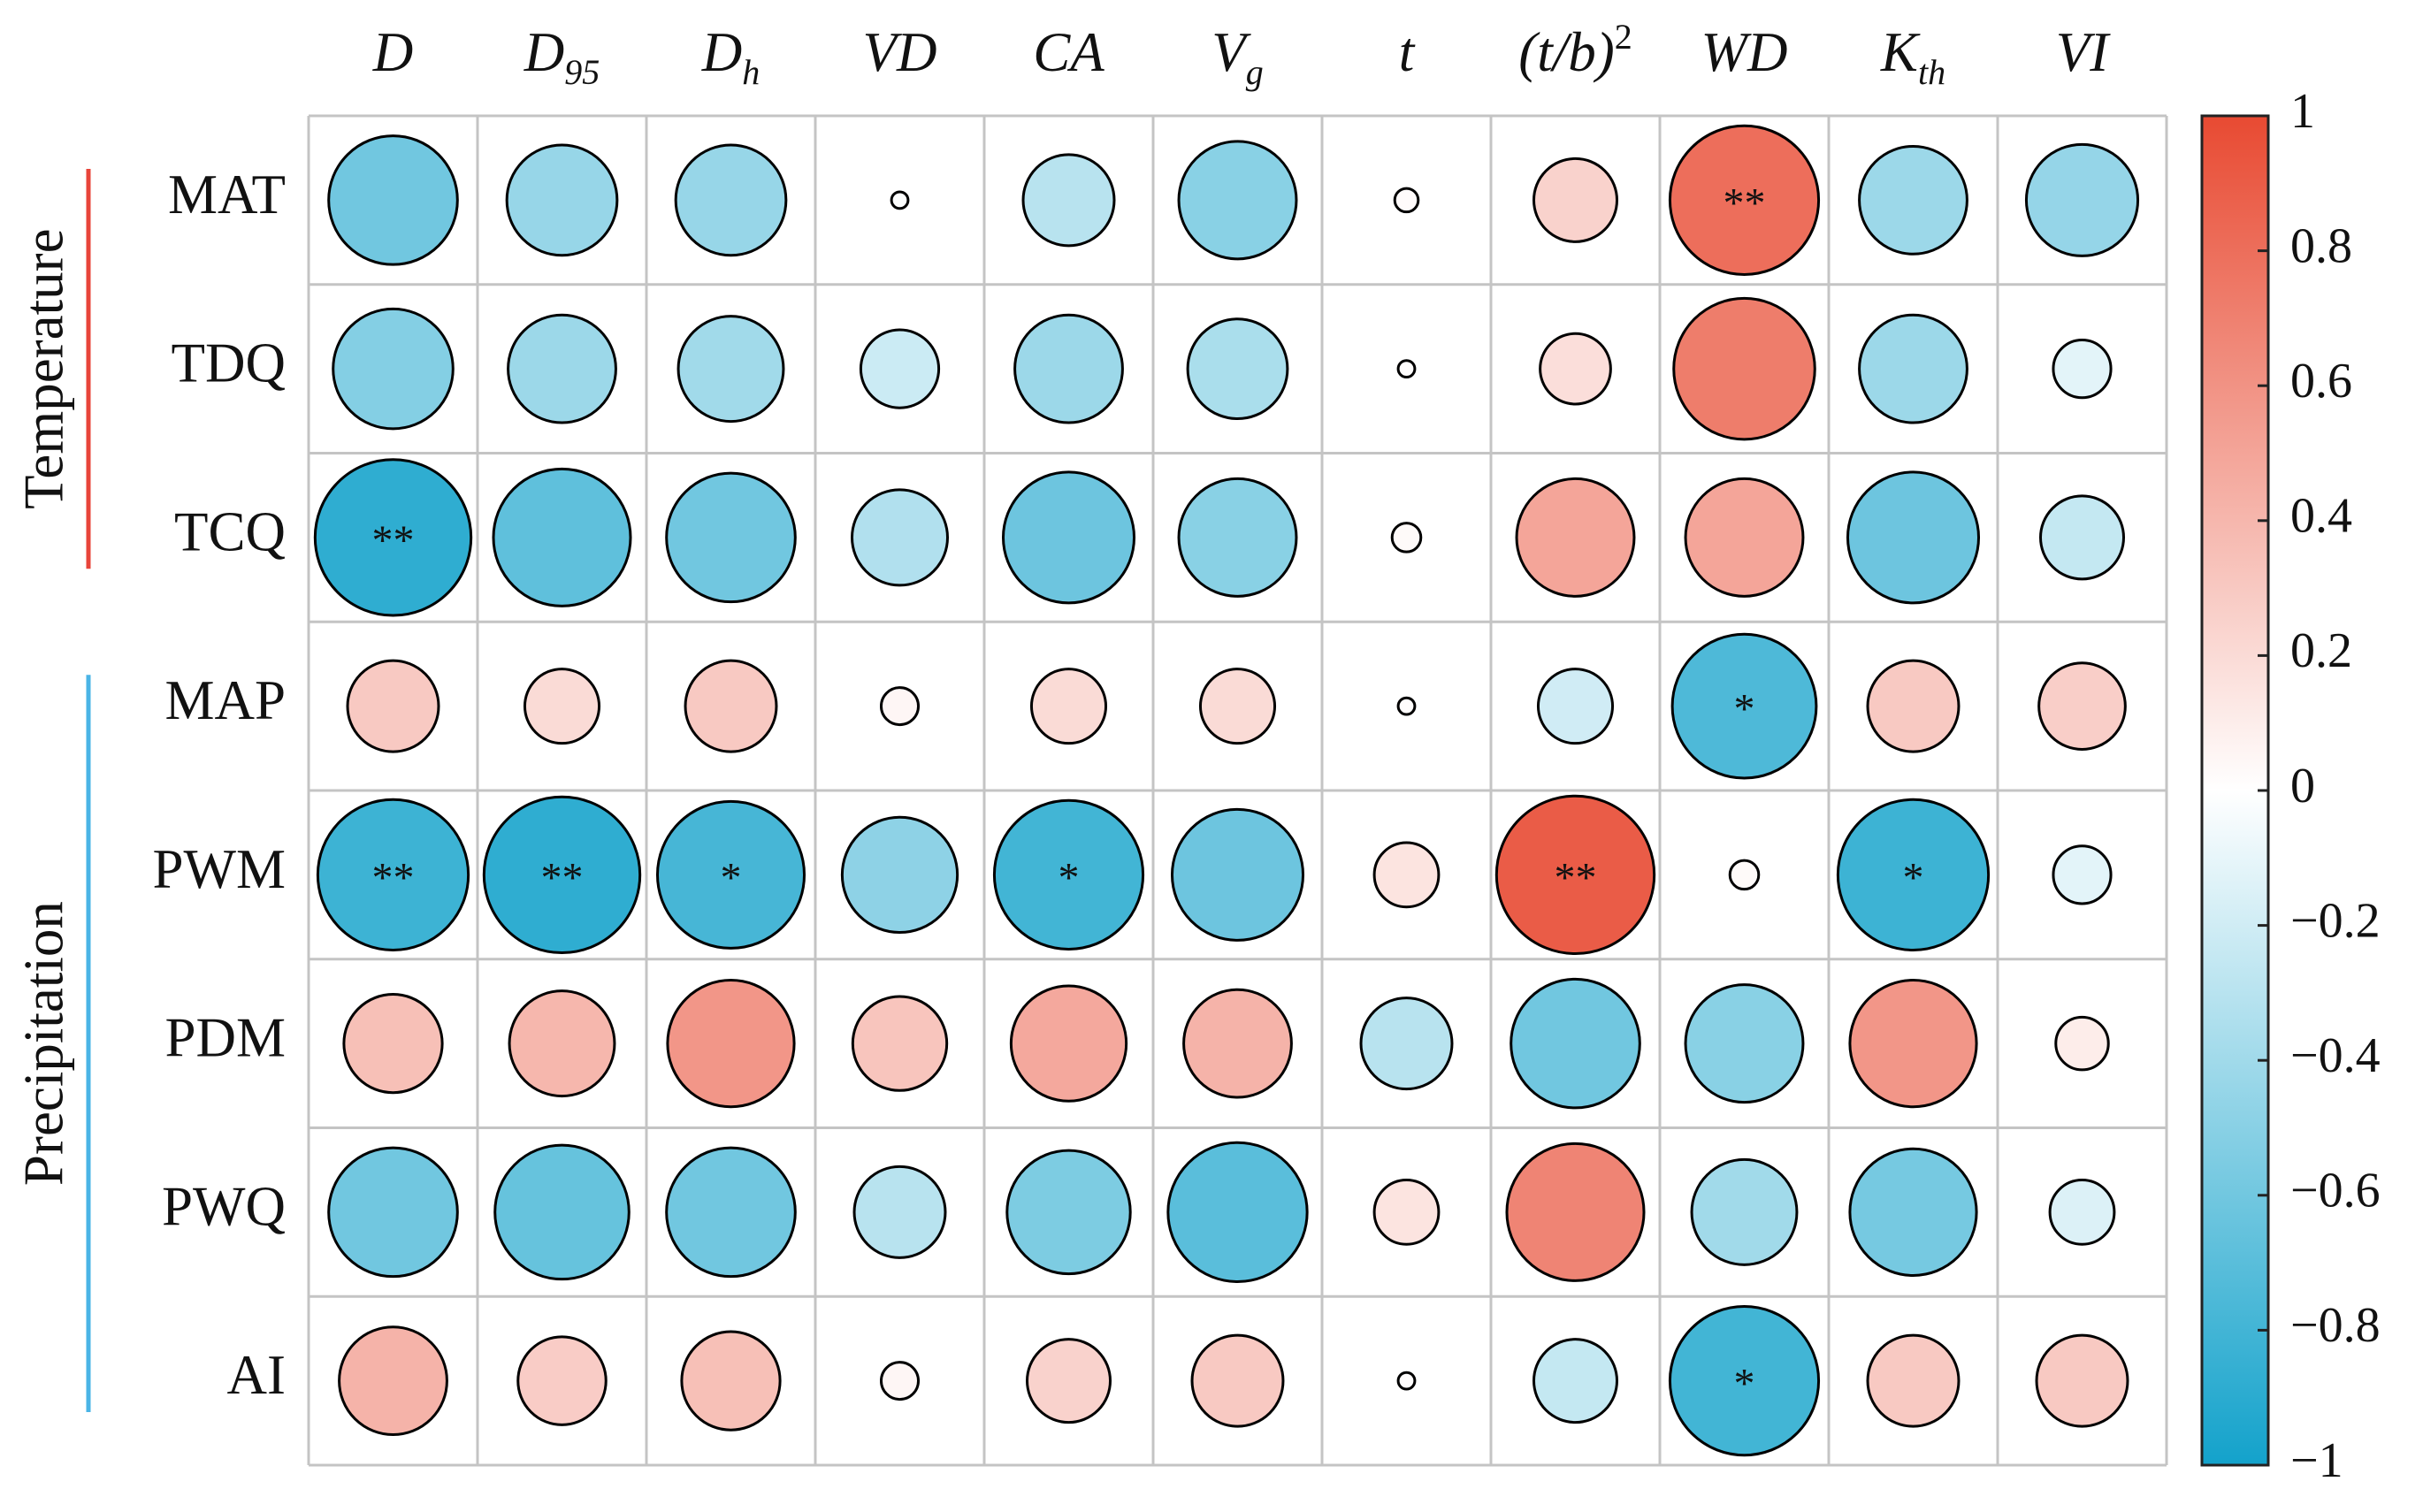 This screenshot has height=1512, width=2423. Describe the element at coordinates (562, 56) in the screenshot. I see `column-label: D95` at that location.